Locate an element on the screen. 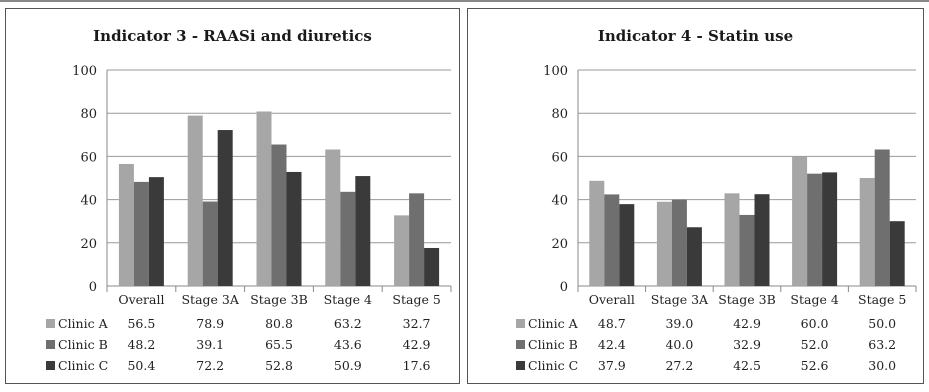 The image size is (929, 392). data-table-value: 27.2 is located at coordinates (679, 365).